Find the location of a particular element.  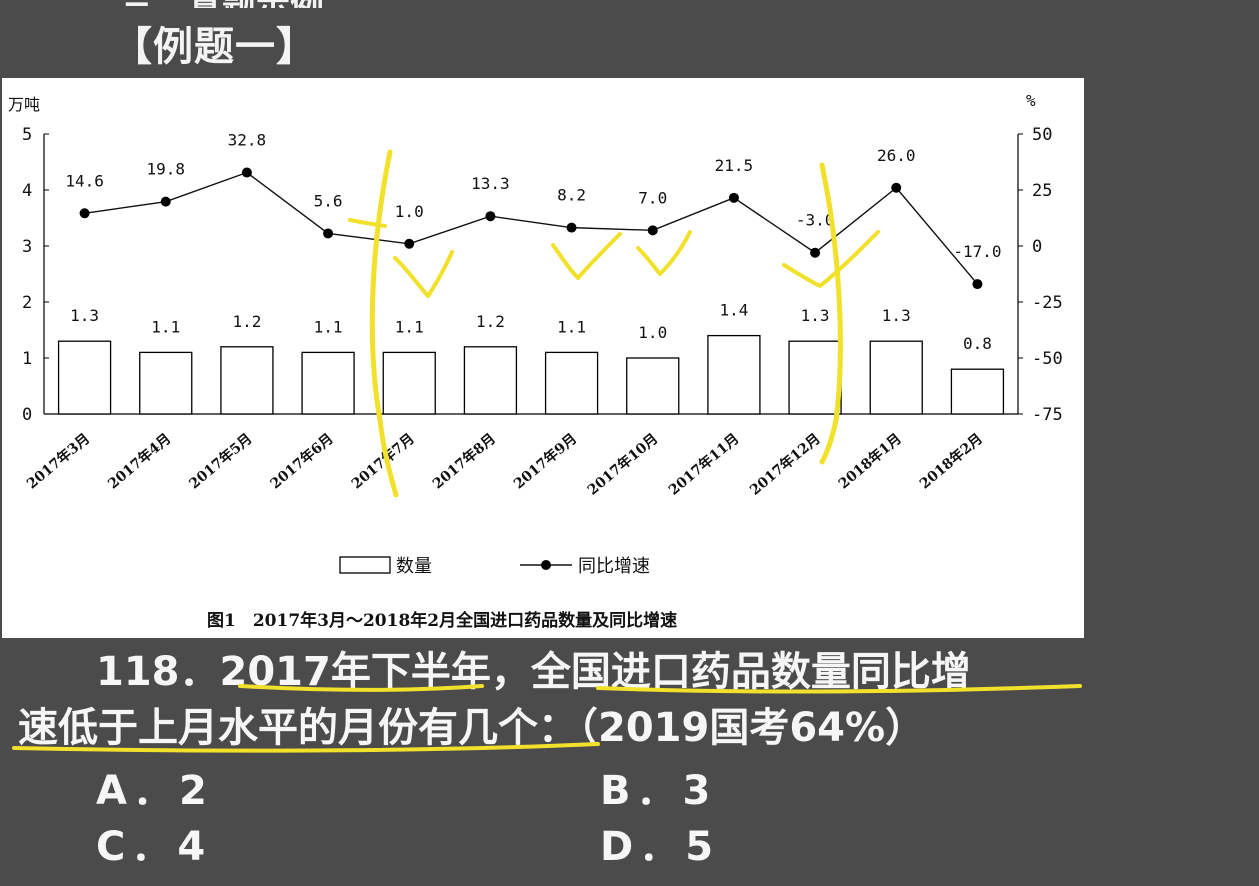

left-tick-label: 3 is located at coordinates (27, 247).